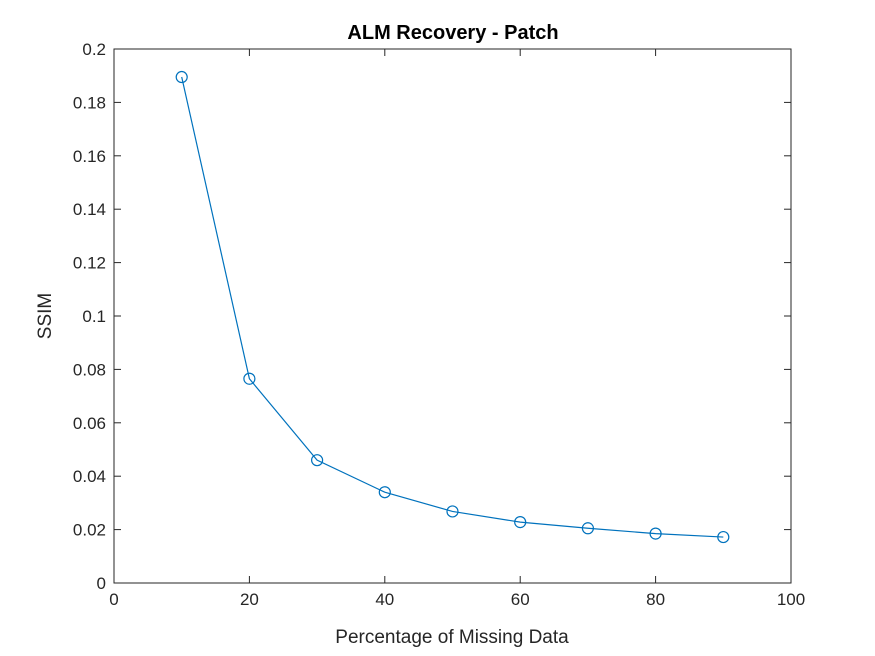 Image resolution: width=875 pixels, height=656 pixels. What do you see at coordinates (89, 156) in the screenshot?
I see `y-tick-label: 0.16` at bounding box center [89, 156].